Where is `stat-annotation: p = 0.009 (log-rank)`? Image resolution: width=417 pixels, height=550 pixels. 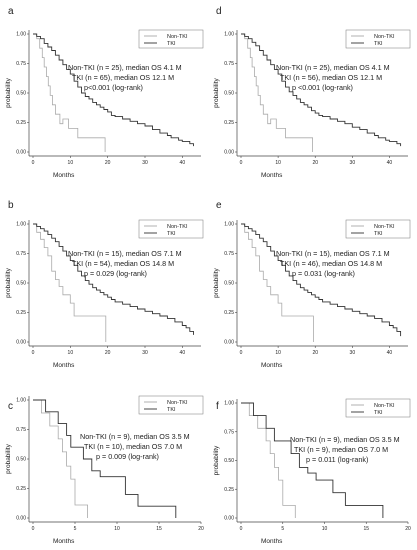 stat-annotation: p = 0.009 (log-rank) is located at coordinates (127, 456).